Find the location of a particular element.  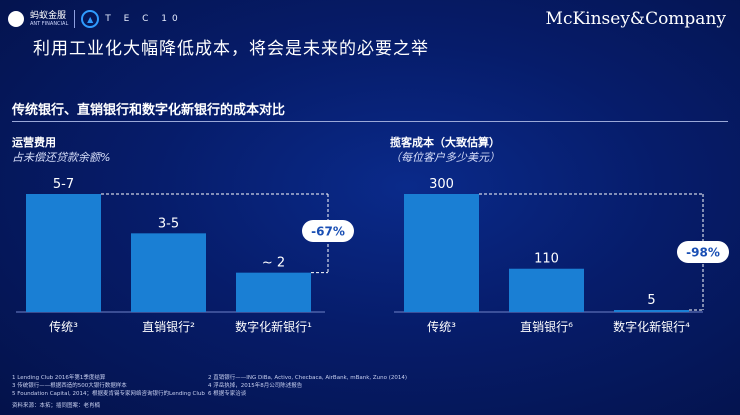

reduction-badge-text: -67% is located at coordinates (328, 232).